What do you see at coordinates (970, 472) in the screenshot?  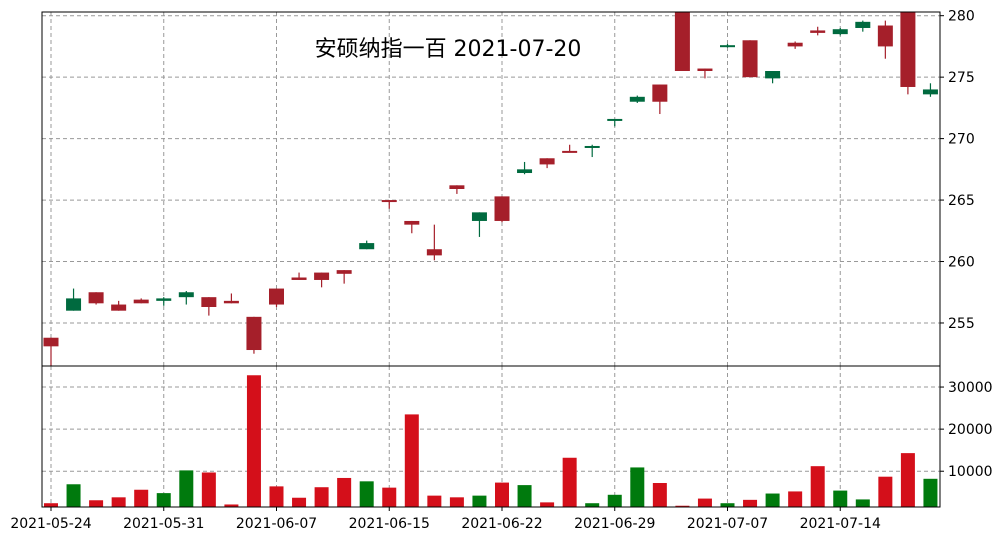 I see `volume-tick-label: 10000` at bounding box center [970, 472].